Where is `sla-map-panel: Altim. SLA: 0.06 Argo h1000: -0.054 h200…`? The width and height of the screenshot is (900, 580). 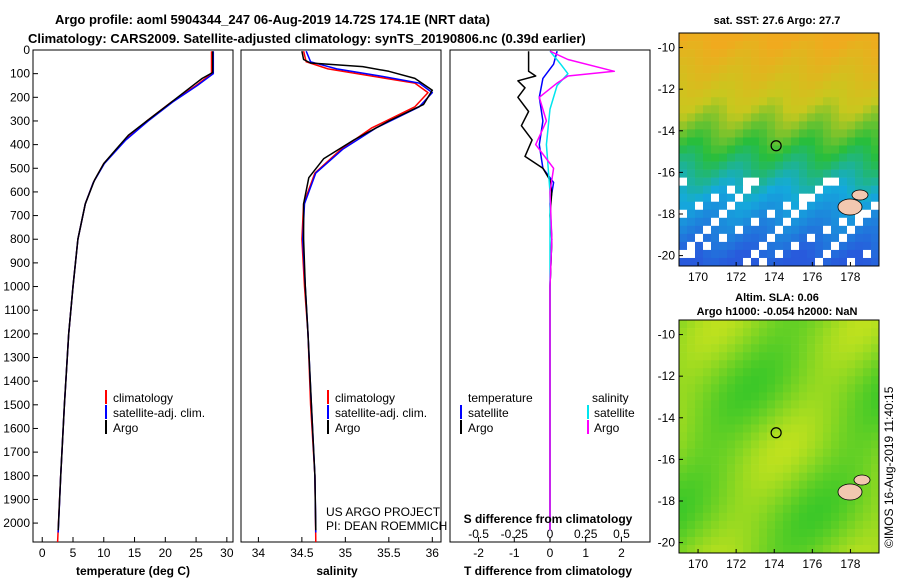 sla-map-panel: Altim. SLA: 0.06 Argo h1000: -0.054 h200… is located at coordinates (769, 431).